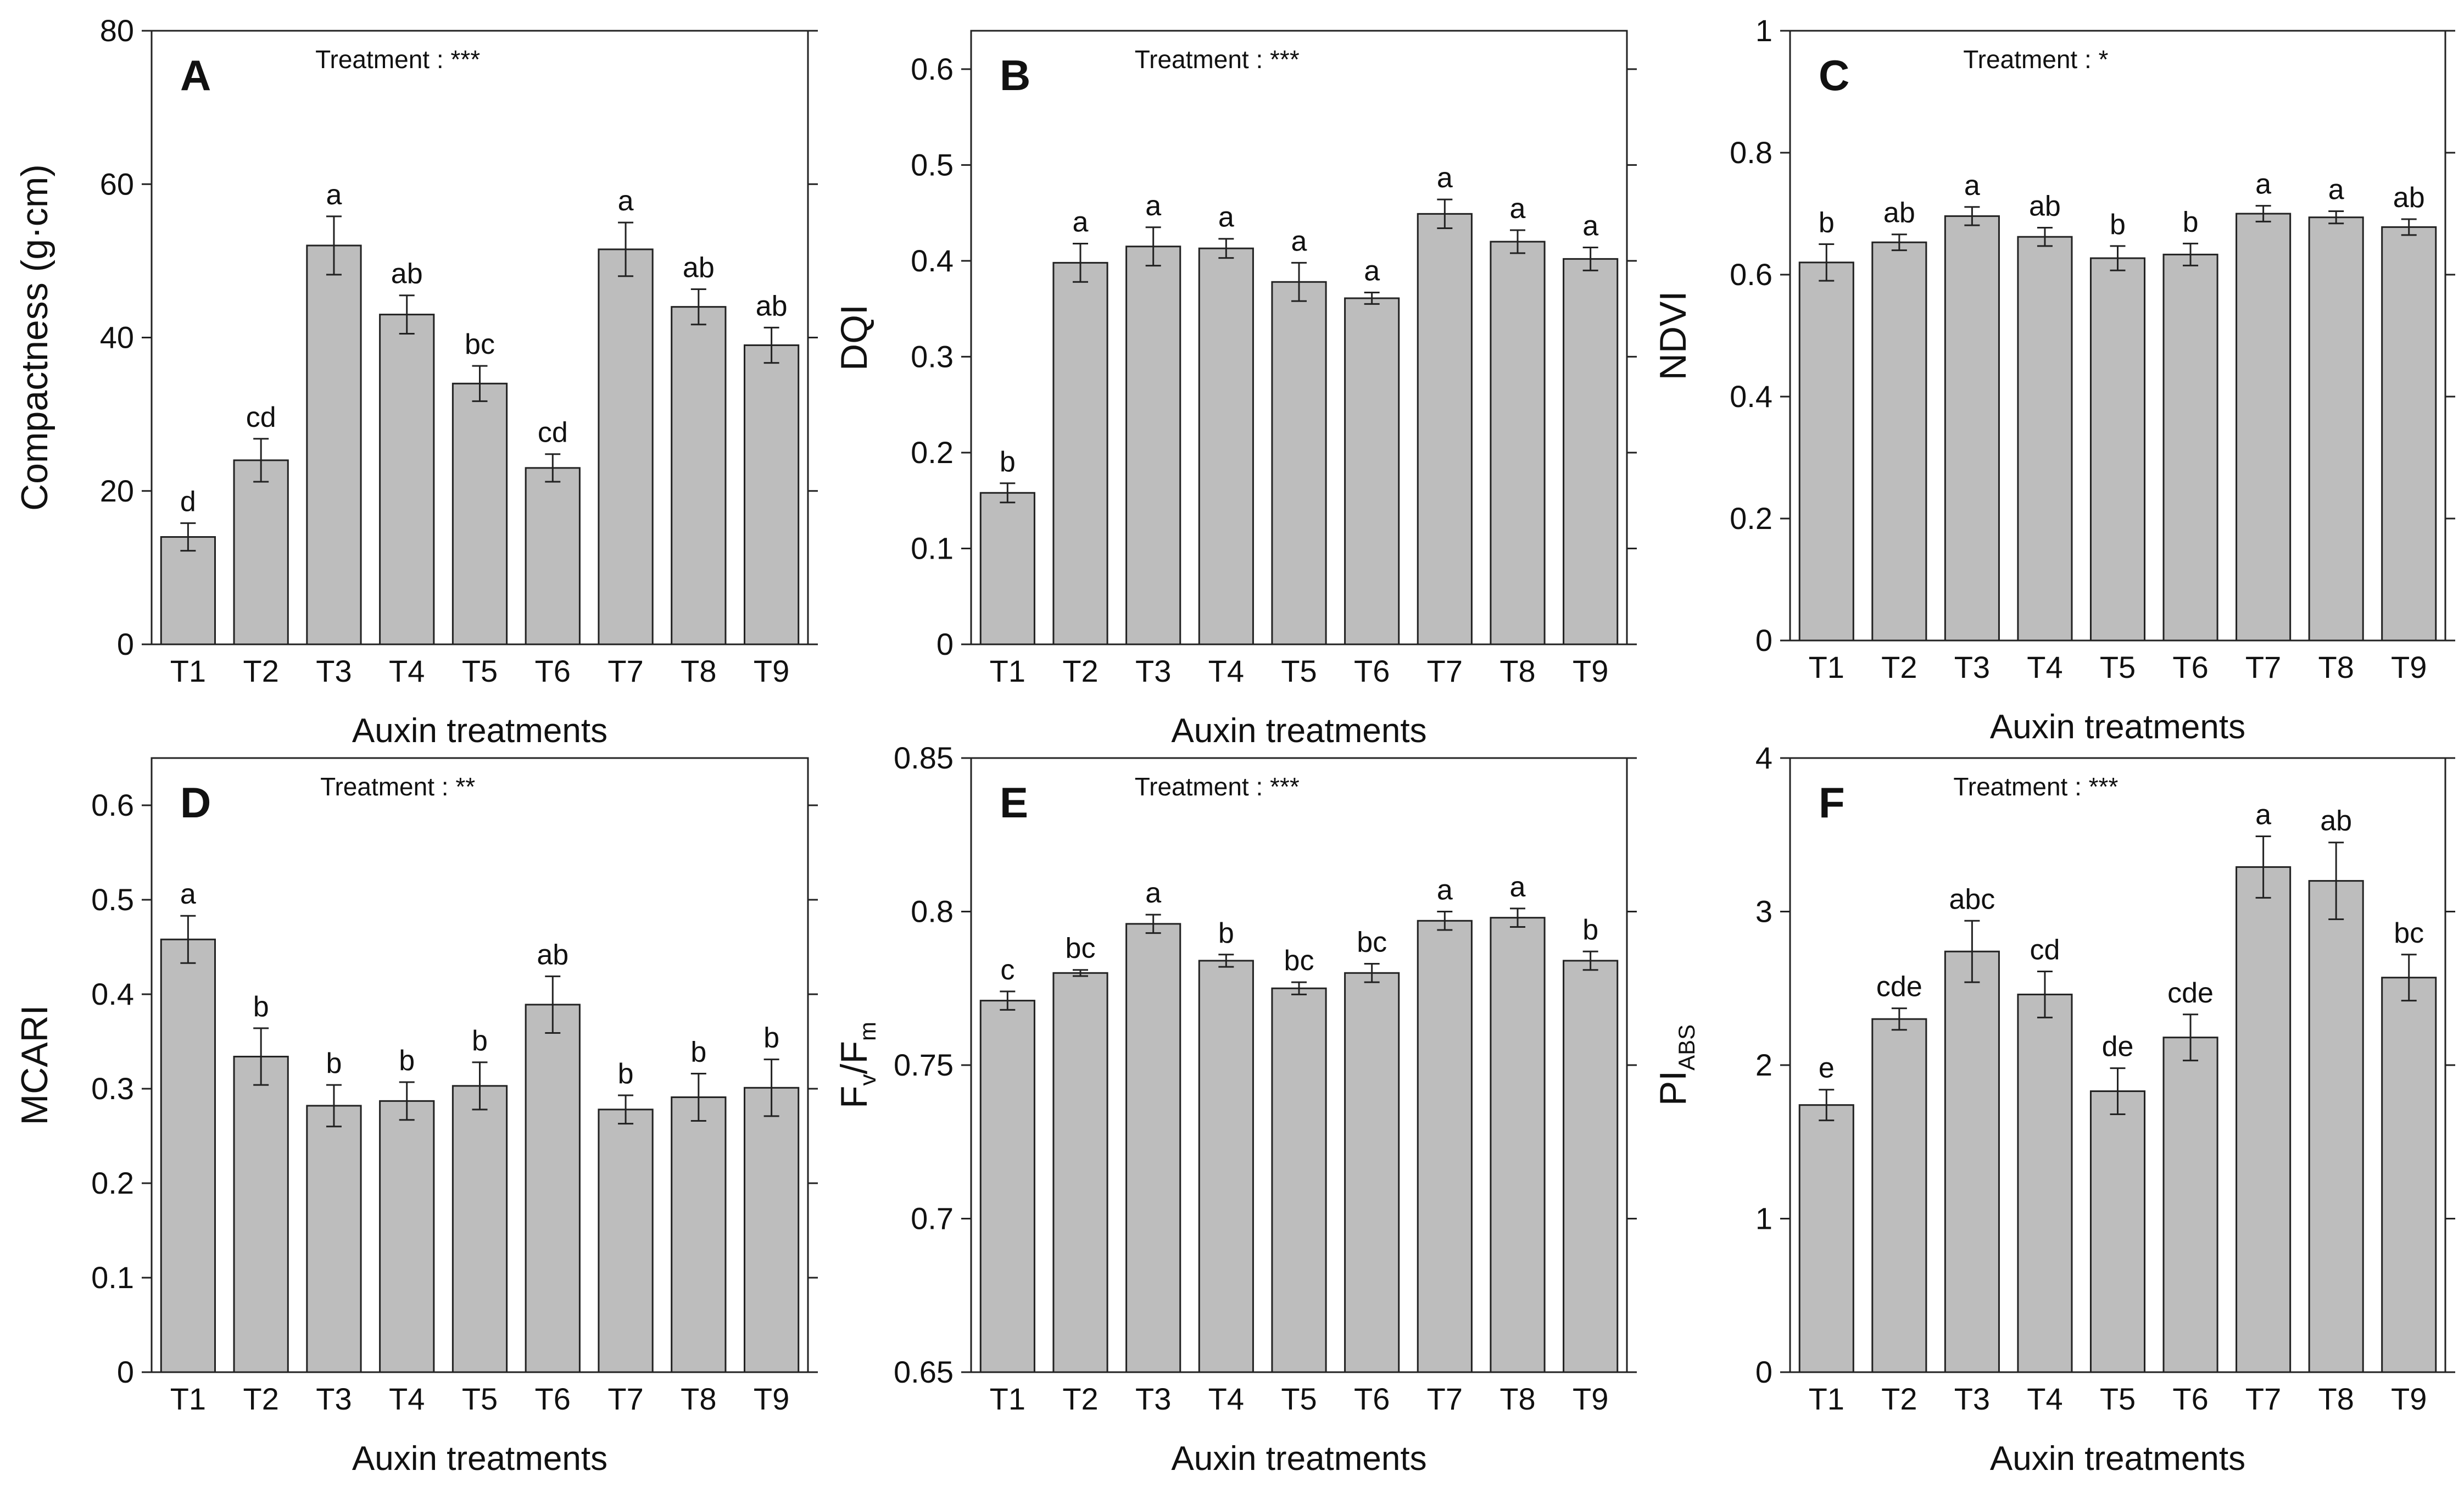 The image size is (2464, 1504). I want to click on y-tick-label: 0.1, so click(933, 548).